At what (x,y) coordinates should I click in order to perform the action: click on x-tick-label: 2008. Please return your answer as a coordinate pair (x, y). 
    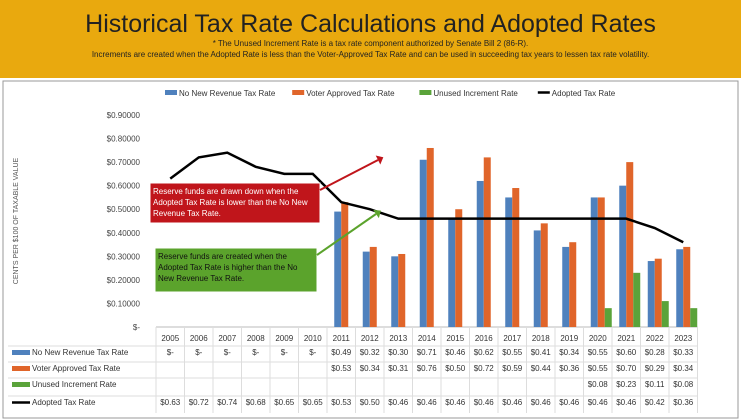
    Looking at the image, I should click on (256, 338).